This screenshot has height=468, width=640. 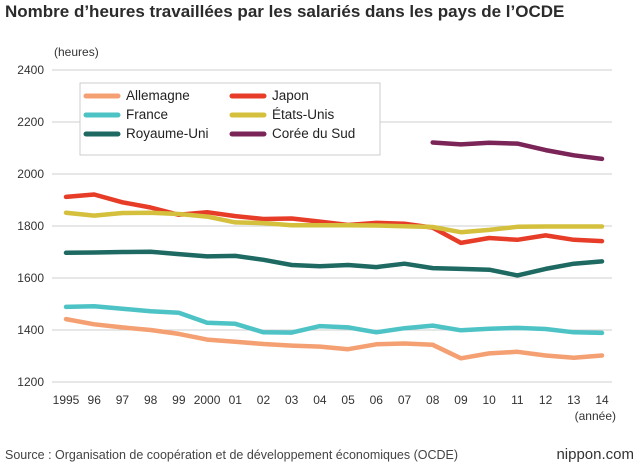 What do you see at coordinates (313, 133) in the screenshot?
I see `legend-label: Corée du Sud` at bounding box center [313, 133].